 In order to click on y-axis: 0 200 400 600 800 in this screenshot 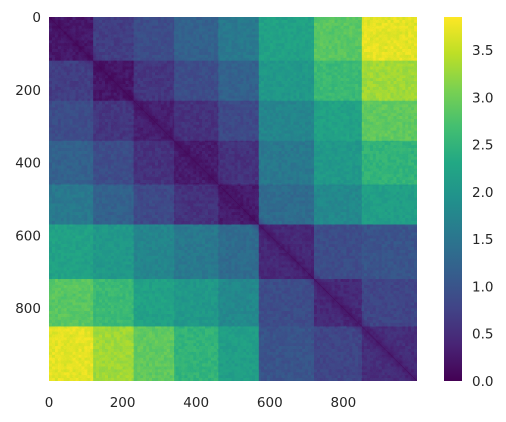, I will do `click(28, 163)`.